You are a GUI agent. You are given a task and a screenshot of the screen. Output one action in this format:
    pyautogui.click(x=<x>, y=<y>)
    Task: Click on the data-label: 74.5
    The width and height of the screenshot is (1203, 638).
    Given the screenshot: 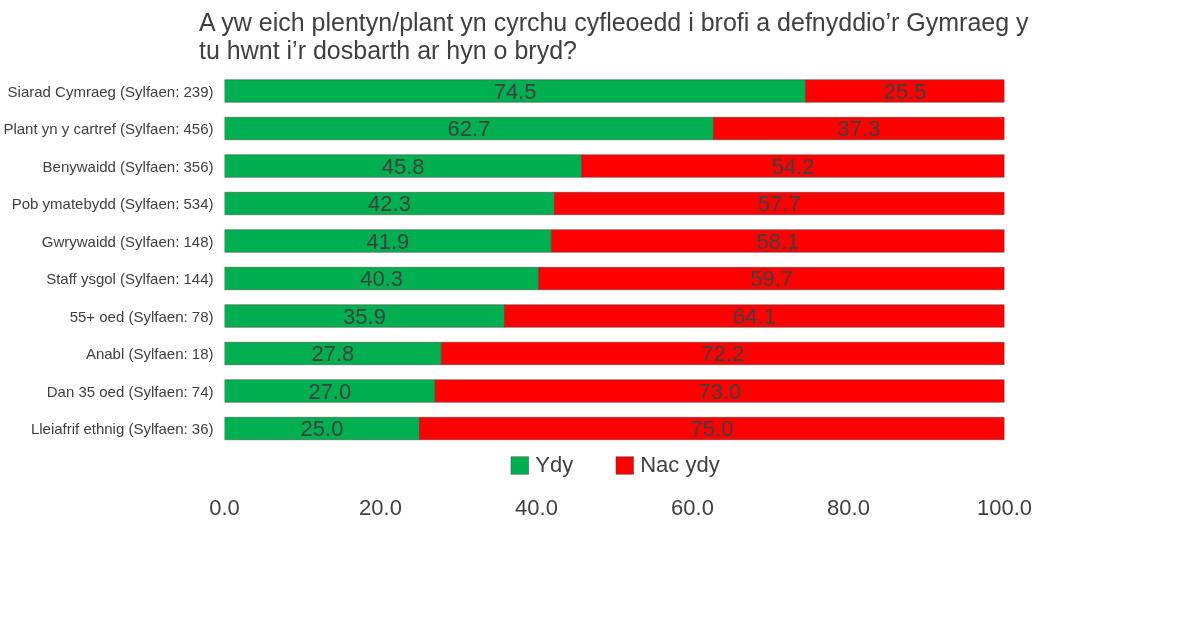 What is the action you would take?
    pyautogui.click(x=515, y=91)
    